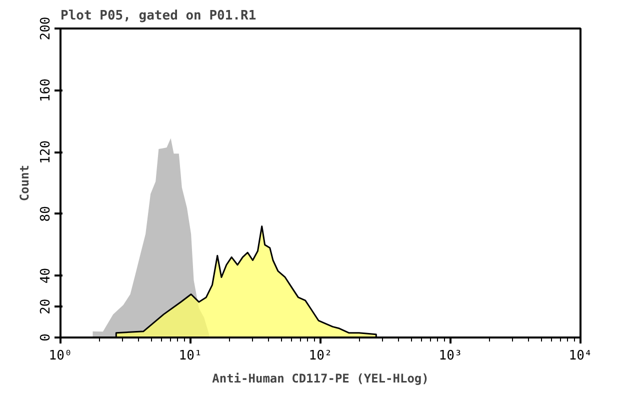  Describe the element at coordinates (46, 28) in the screenshot. I see `y-tick-label: 200` at that location.